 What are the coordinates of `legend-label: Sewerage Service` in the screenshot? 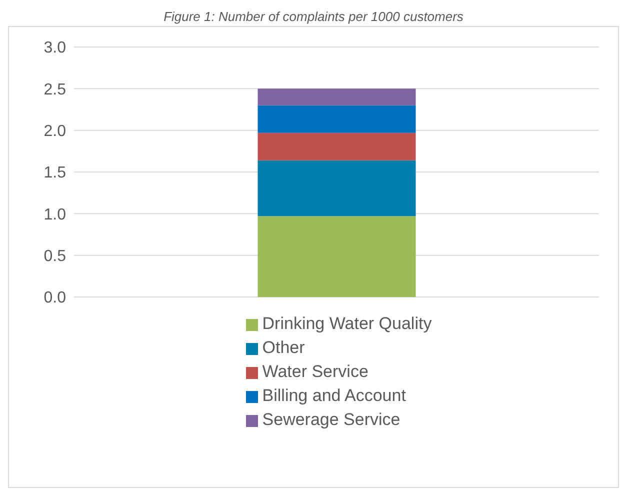 It's located at (331, 419).